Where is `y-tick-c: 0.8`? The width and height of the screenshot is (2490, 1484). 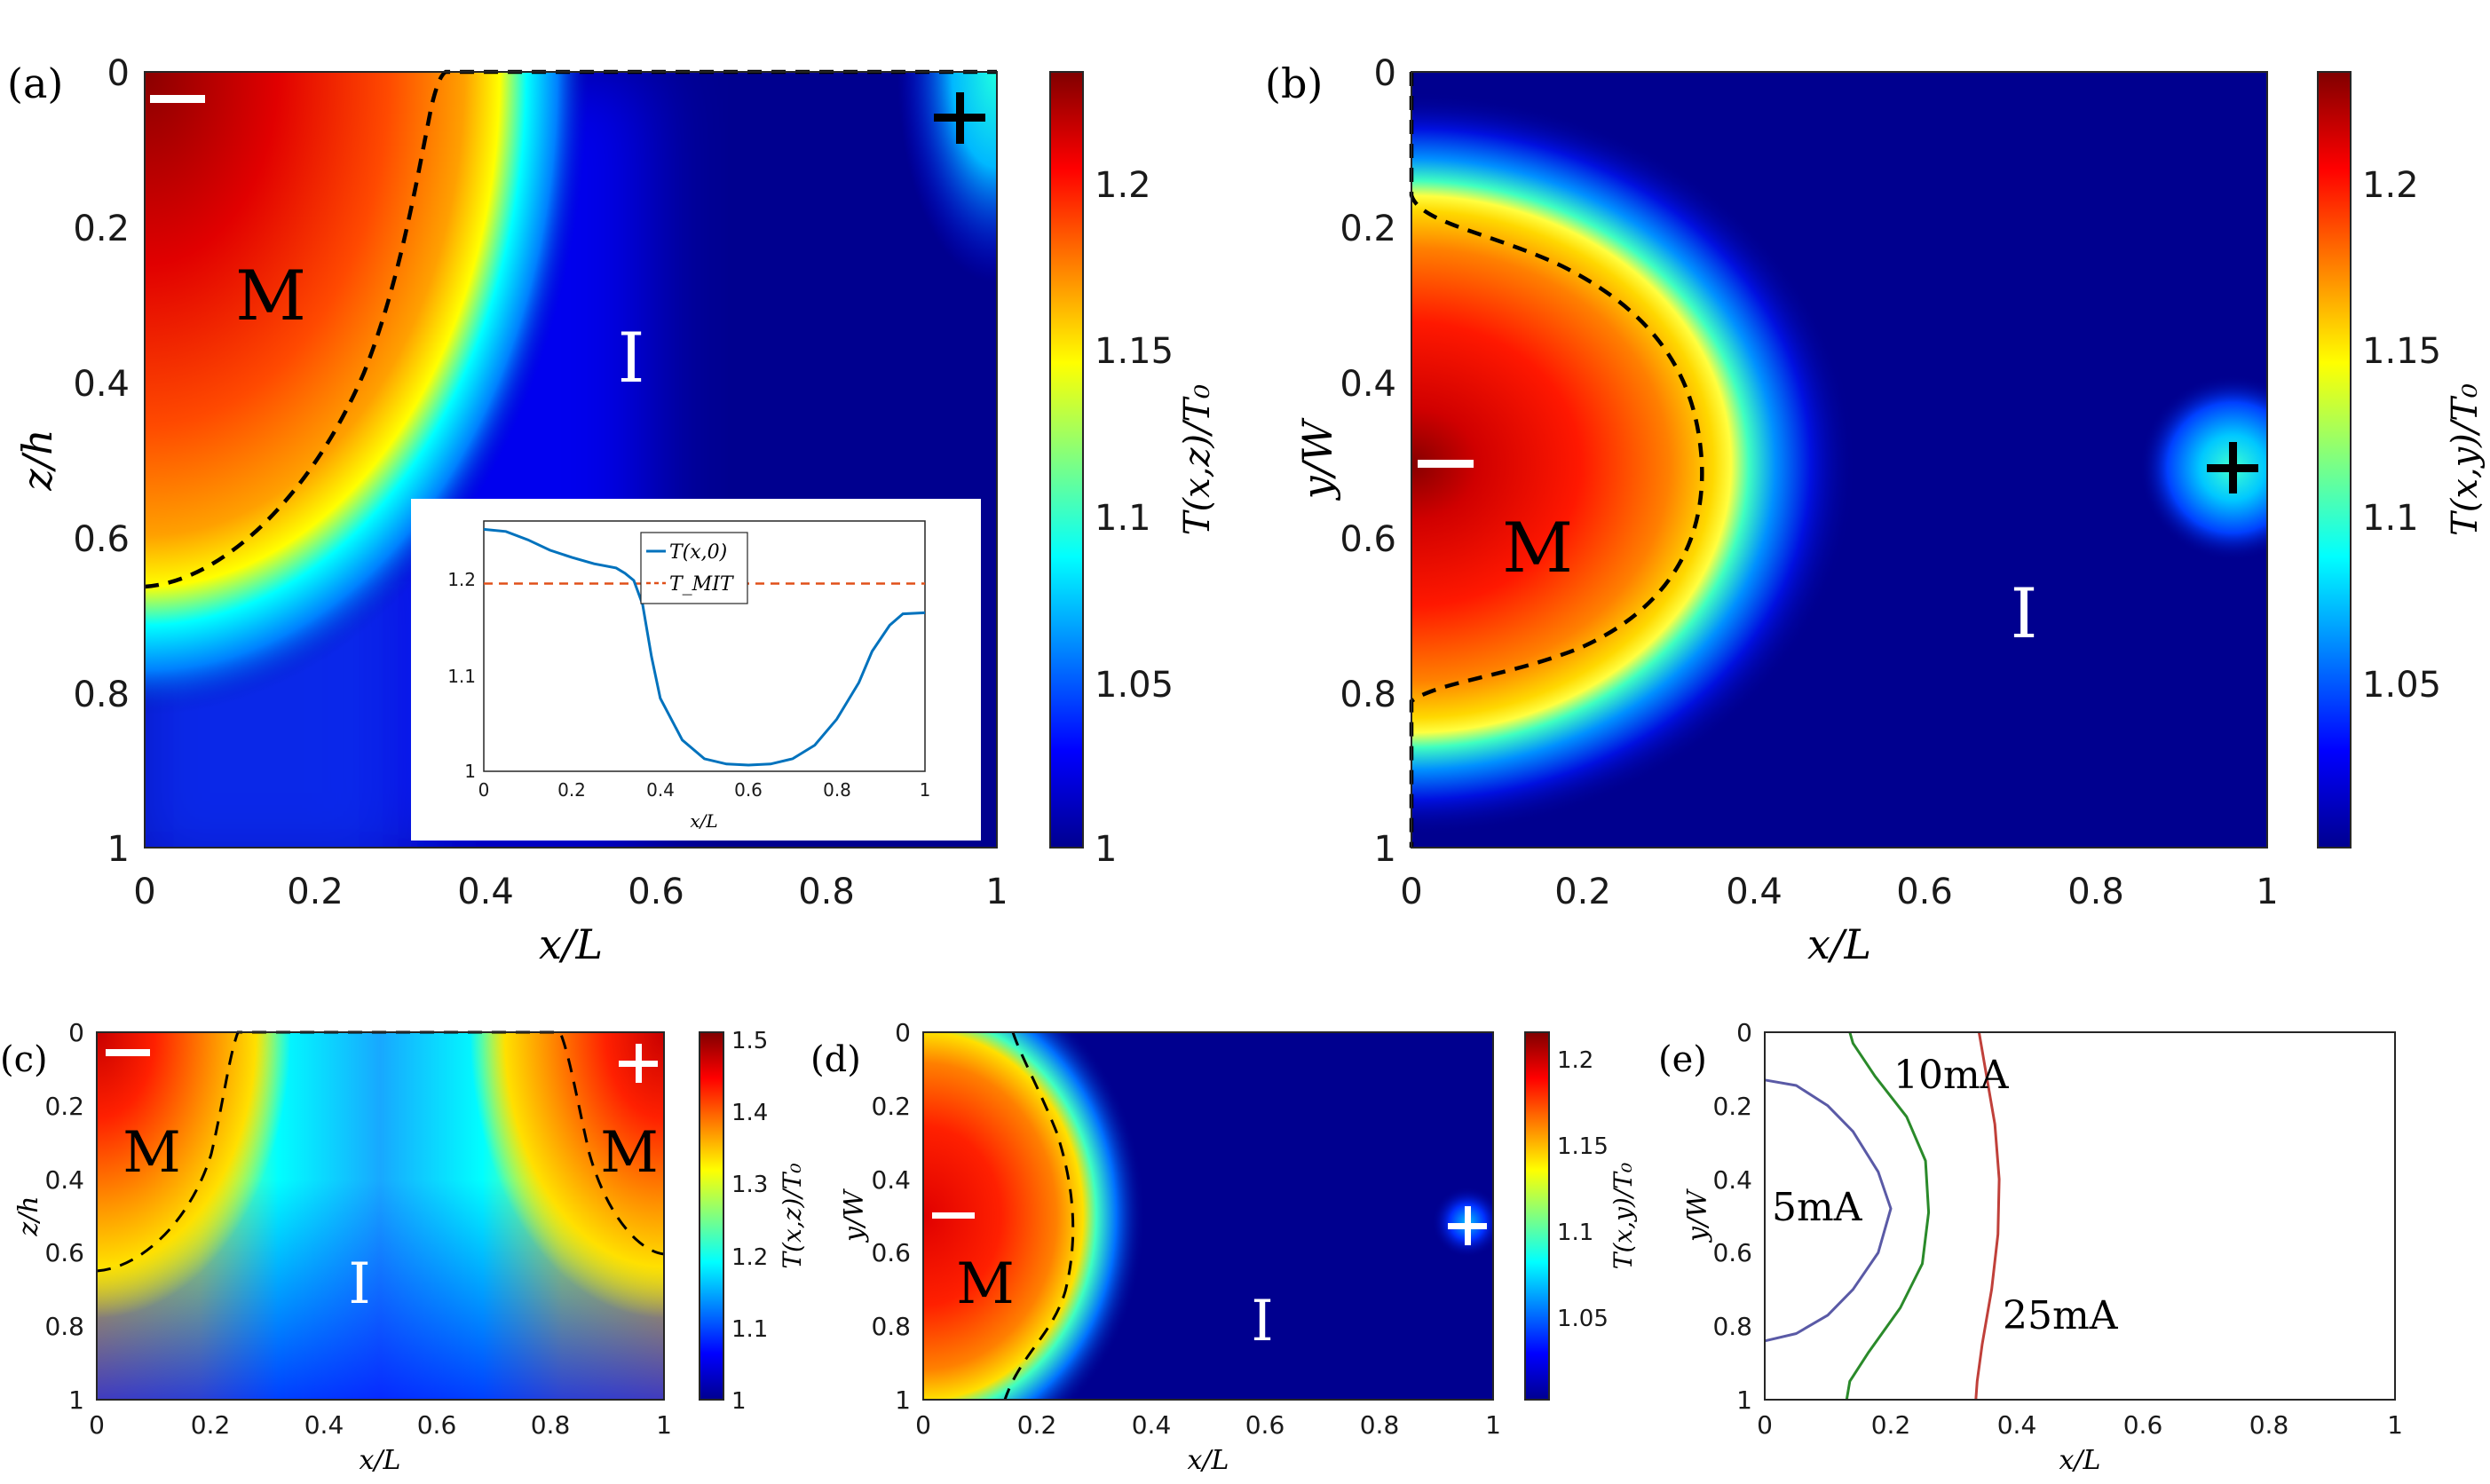 y-tick-c: 0.8 is located at coordinates (64, 1326).